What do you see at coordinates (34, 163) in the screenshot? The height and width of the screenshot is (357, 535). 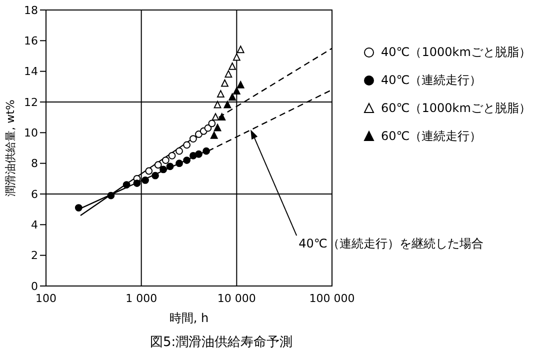 I see `y-tick-label: 8` at bounding box center [34, 163].